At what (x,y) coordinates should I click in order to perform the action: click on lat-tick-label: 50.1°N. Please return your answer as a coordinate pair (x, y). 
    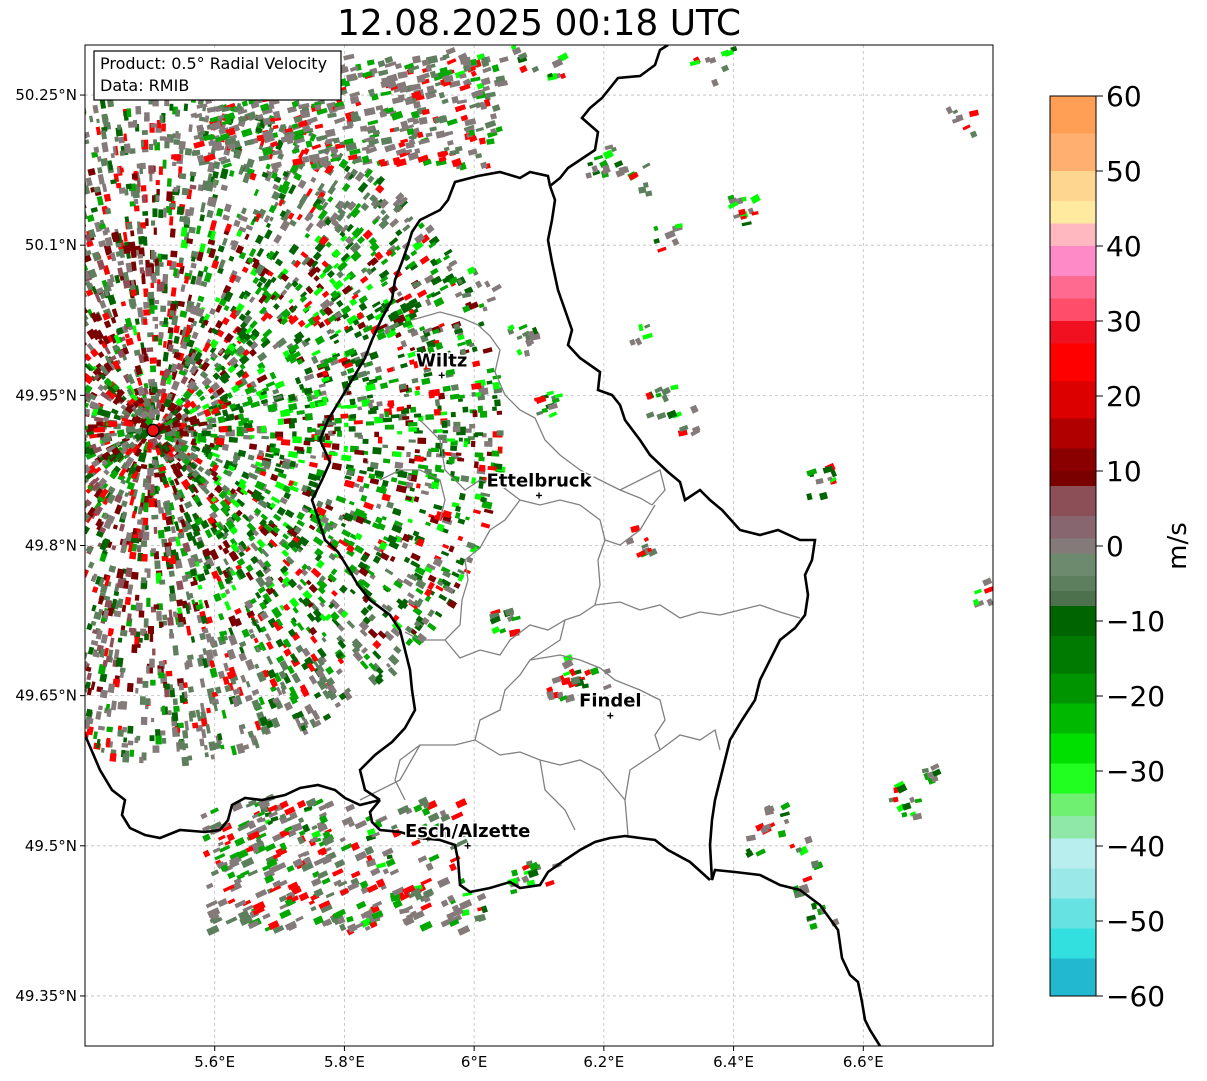
    Looking at the image, I should click on (51, 245).